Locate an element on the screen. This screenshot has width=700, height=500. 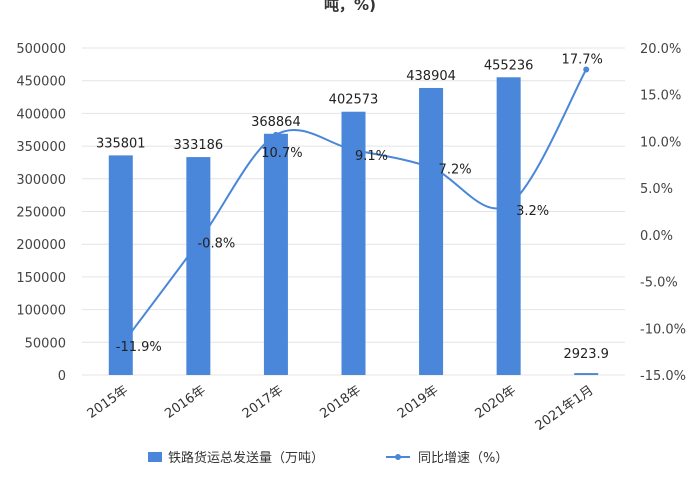
x-tick-label: 2018年 is located at coordinates (340, 402).